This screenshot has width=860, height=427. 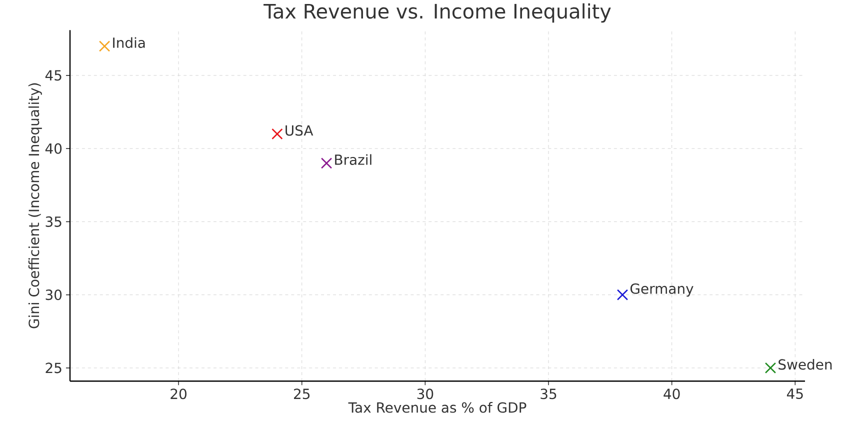 What do you see at coordinates (353, 159) in the screenshot?
I see `series-label: Brazil` at bounding box center [353, 159].